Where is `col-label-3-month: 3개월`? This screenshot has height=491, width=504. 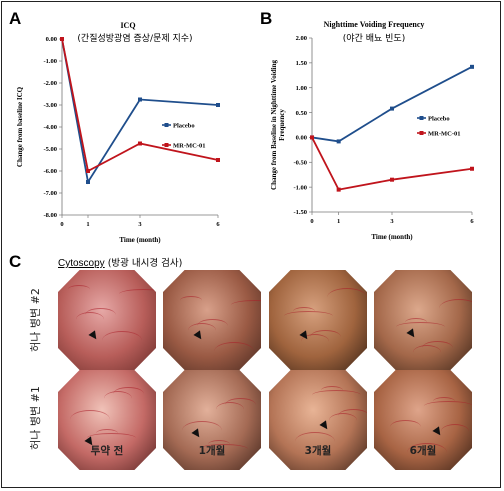 col-label-3-month: 3개월 is located at coordinates (318, 451).